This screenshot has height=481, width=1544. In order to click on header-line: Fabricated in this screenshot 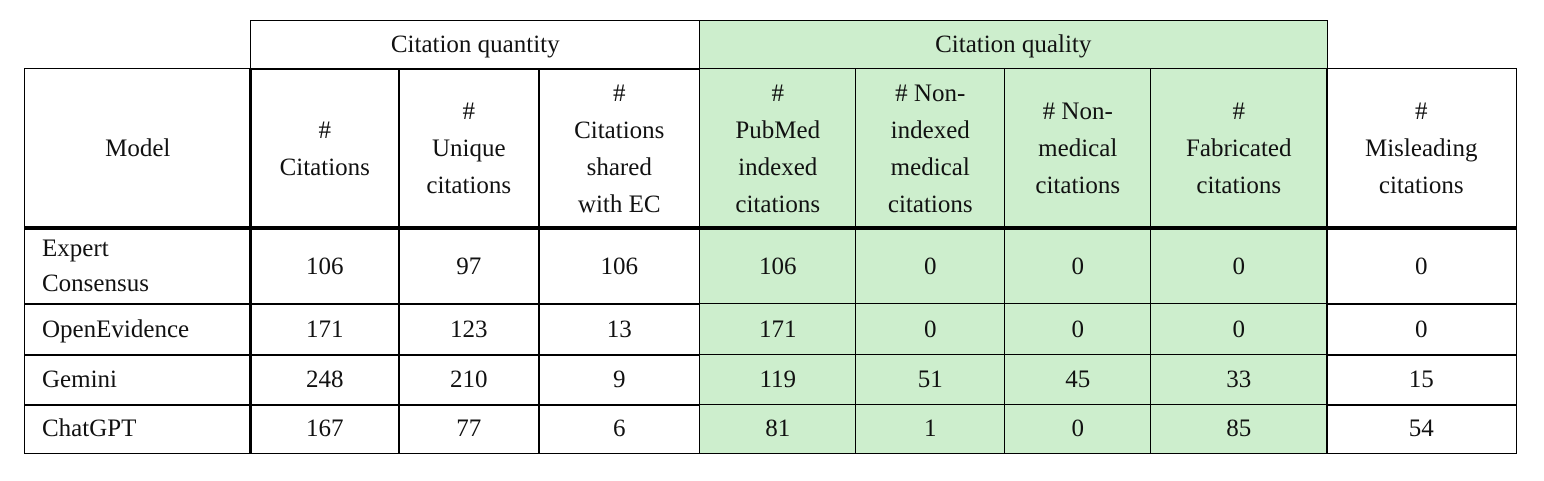, I will do `click(1238, 149)`.